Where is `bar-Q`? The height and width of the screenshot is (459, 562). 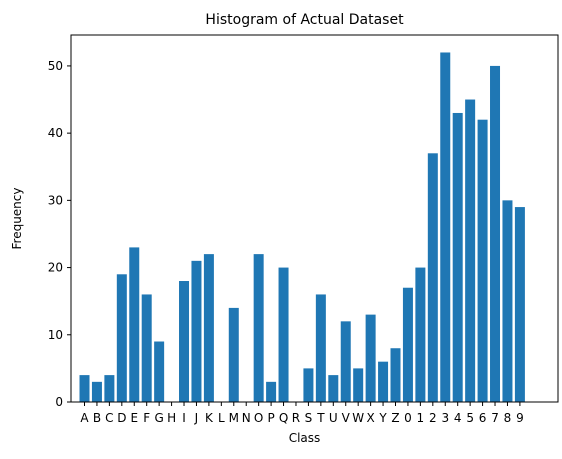
bar-Q is located at coordinates (283, 334).